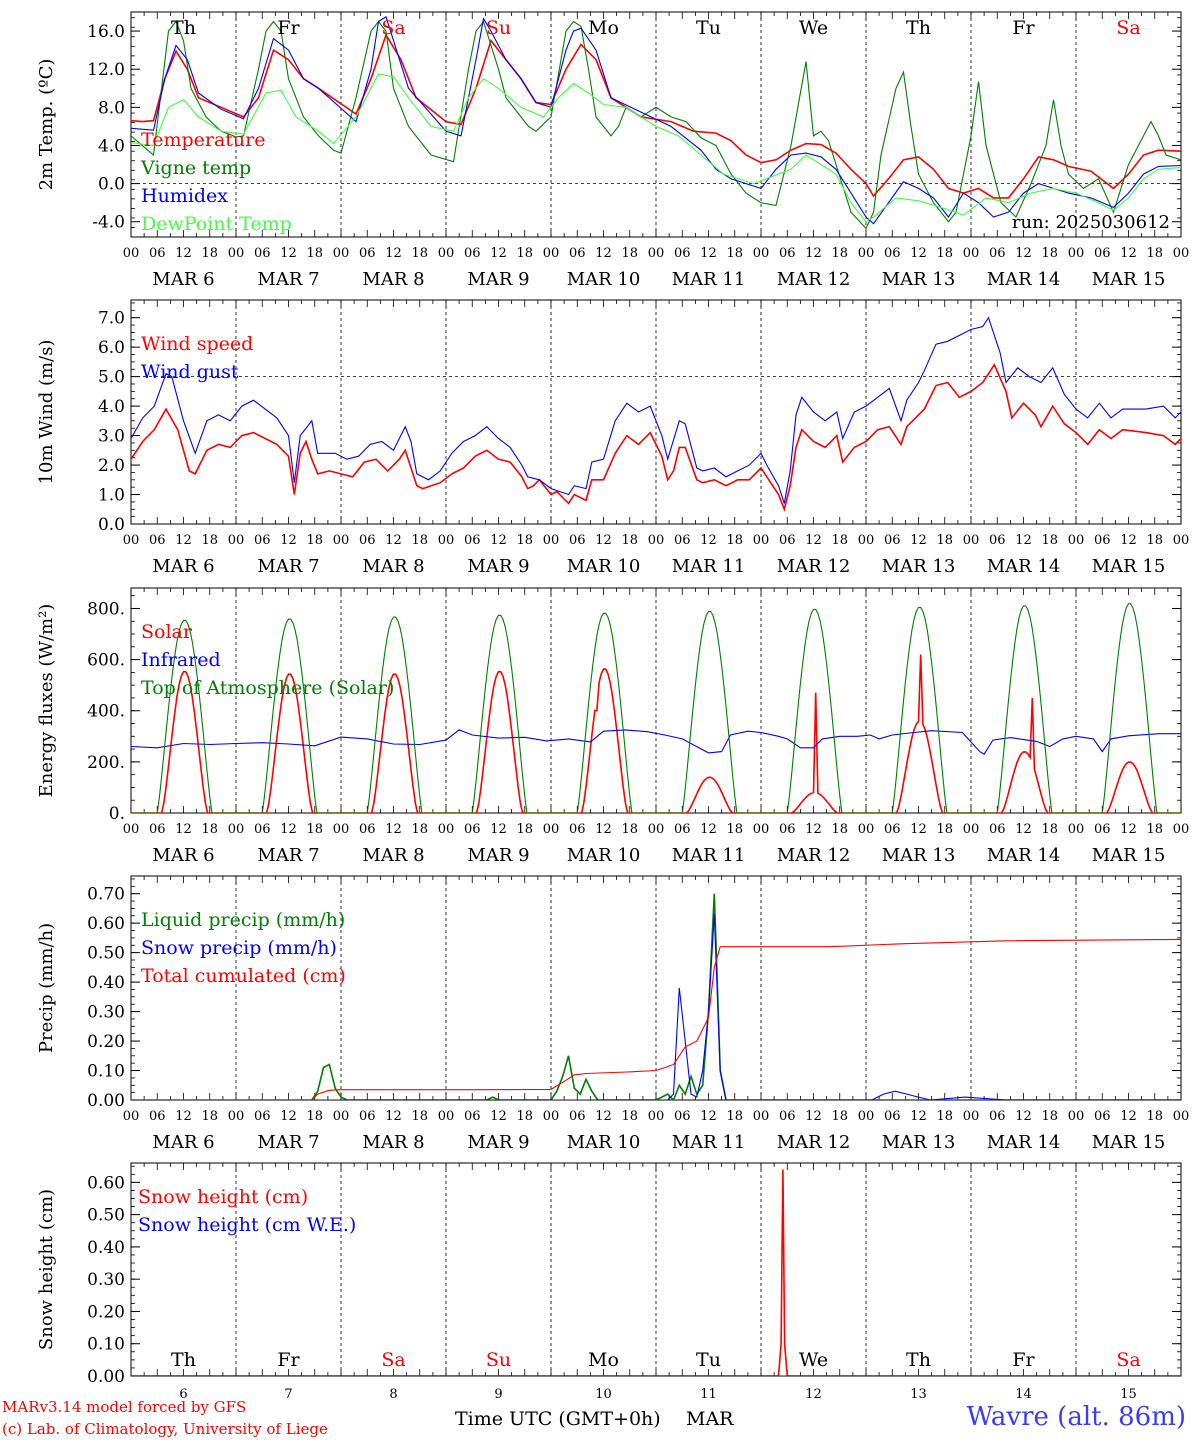 This screenshot has height=1440, width=1194. I want to click on y-tick-label: 0.60, so click(106, 924).